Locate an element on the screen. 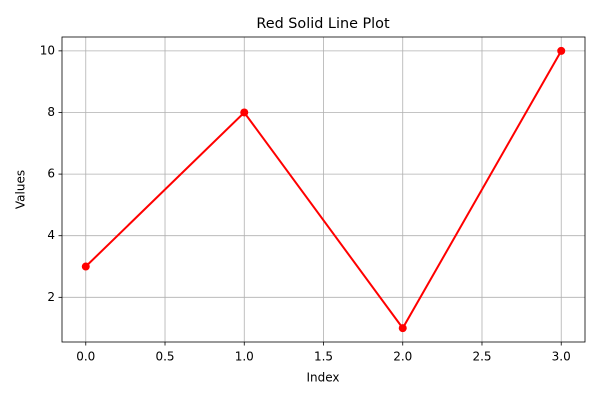 The image size is (600, 400). x-axis-label: Index is located at coordinates (322, 378).